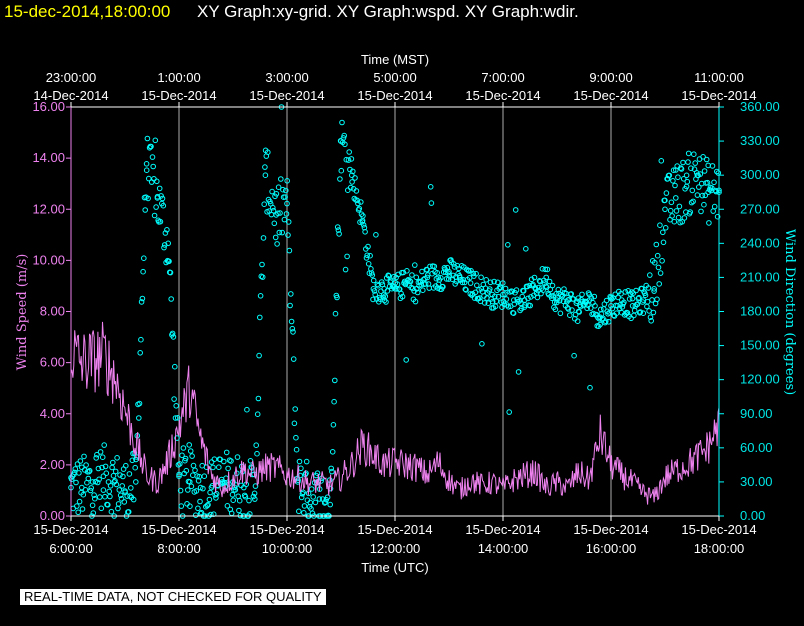 Image resolution: width=804 pixels, height=626 pixels. What do you see at coordinates (48, 157) in the screenshot?
I see `left-tick-label: 14.00` at bounding box center [48, 157].